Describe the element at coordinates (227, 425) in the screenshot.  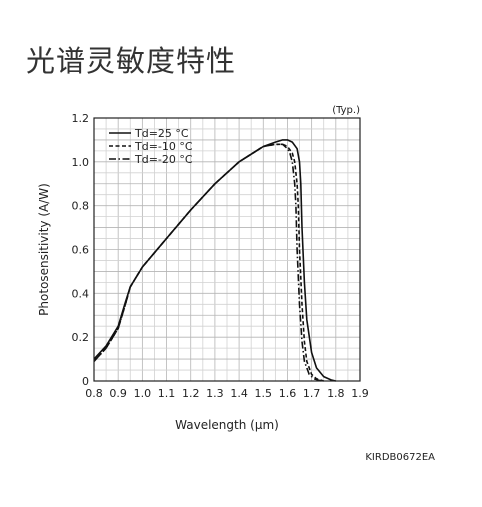
I see `x-axis-label: Wavelength (μm)` at that location.